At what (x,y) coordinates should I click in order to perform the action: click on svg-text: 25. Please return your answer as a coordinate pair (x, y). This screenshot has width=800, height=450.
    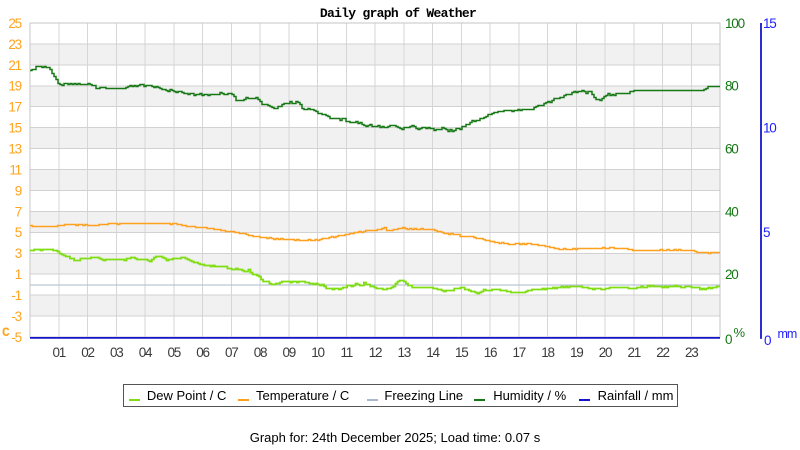
    Looking at the image, I should click on (14, 23).